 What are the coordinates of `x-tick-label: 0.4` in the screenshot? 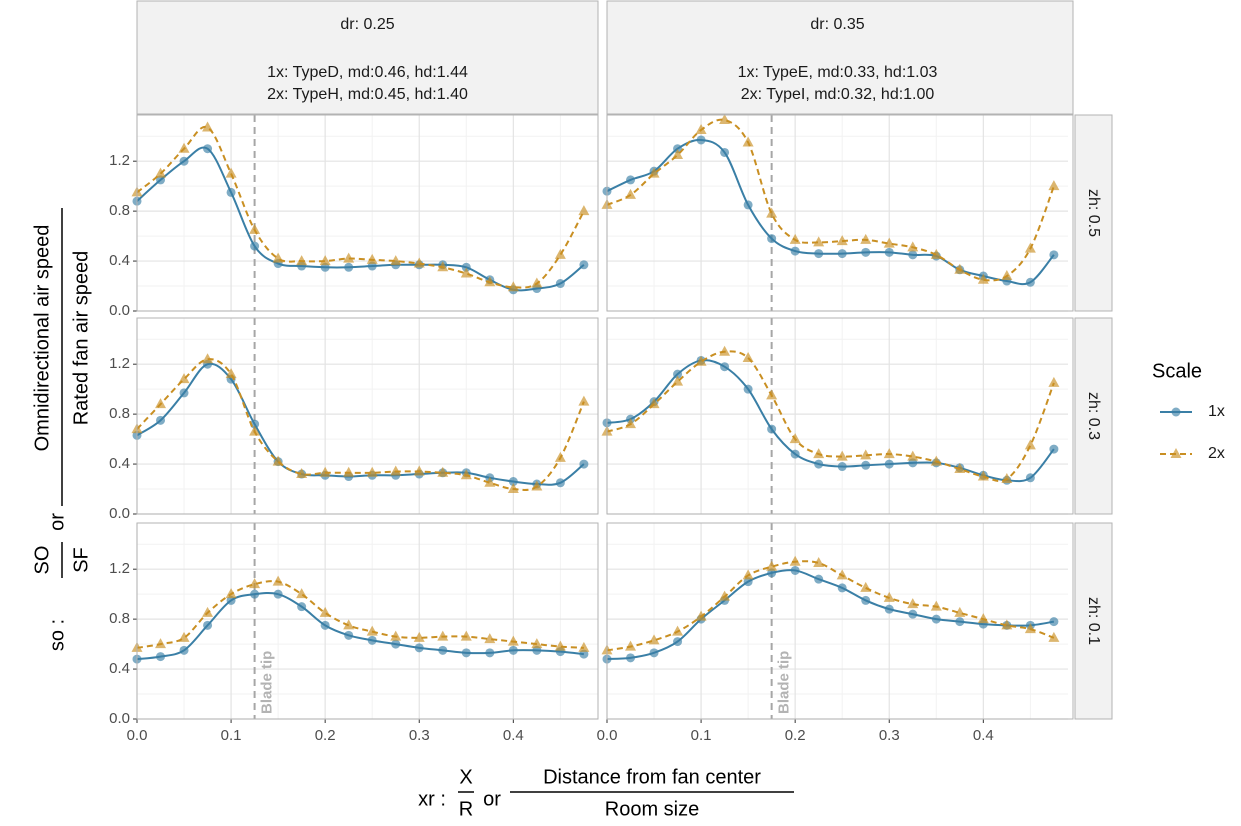 It's located at (983, 735).